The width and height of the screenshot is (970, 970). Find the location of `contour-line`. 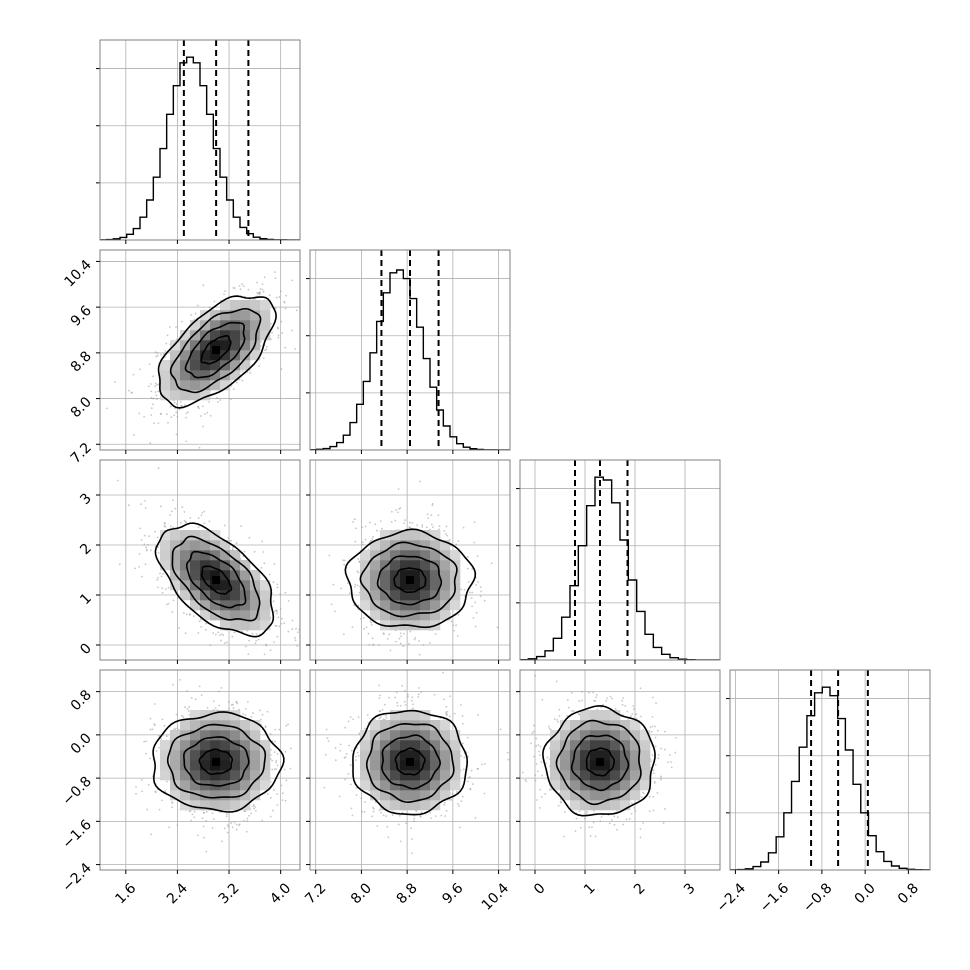

contour-line is located at coordinates (215, 350).